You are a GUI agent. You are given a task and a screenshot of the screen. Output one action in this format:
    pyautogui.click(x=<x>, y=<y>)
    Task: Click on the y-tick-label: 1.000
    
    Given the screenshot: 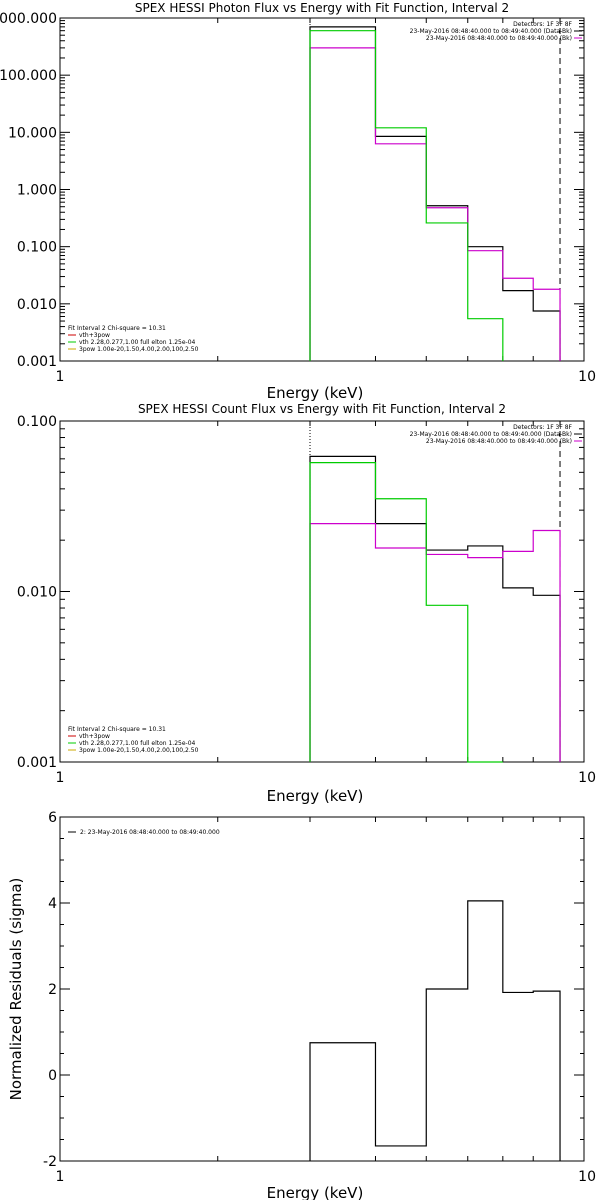 What is the action you would take?
    pyautogui.click(x=37, y=191)
    